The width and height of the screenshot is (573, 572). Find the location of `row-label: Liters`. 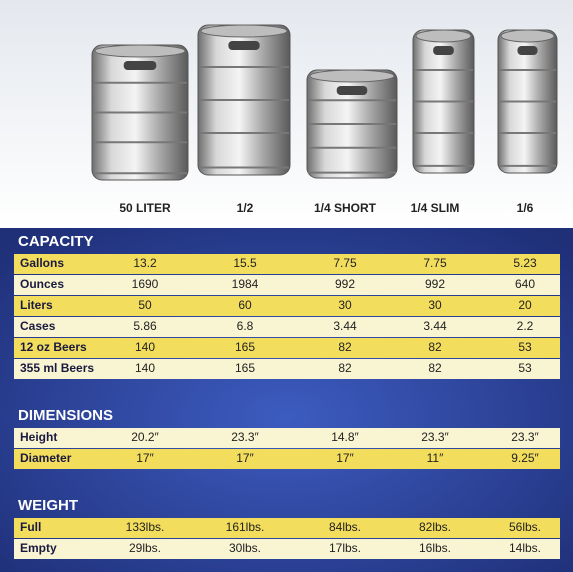

row-label: Liters is located at coordinates (36, 305).